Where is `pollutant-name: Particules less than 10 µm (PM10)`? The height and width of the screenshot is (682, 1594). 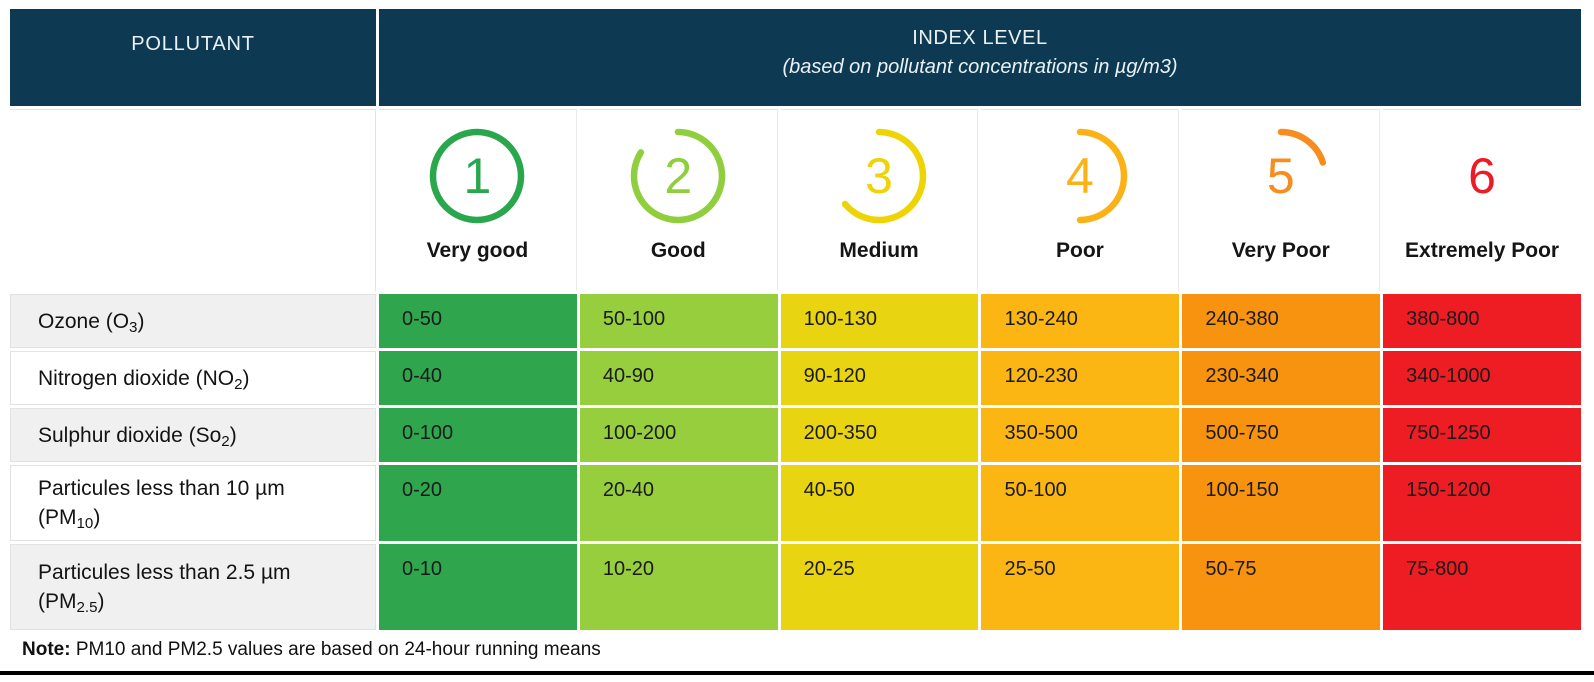 pollutant-name: Particules less than 10 µm (PM10) is located at coordinates (193, 503).